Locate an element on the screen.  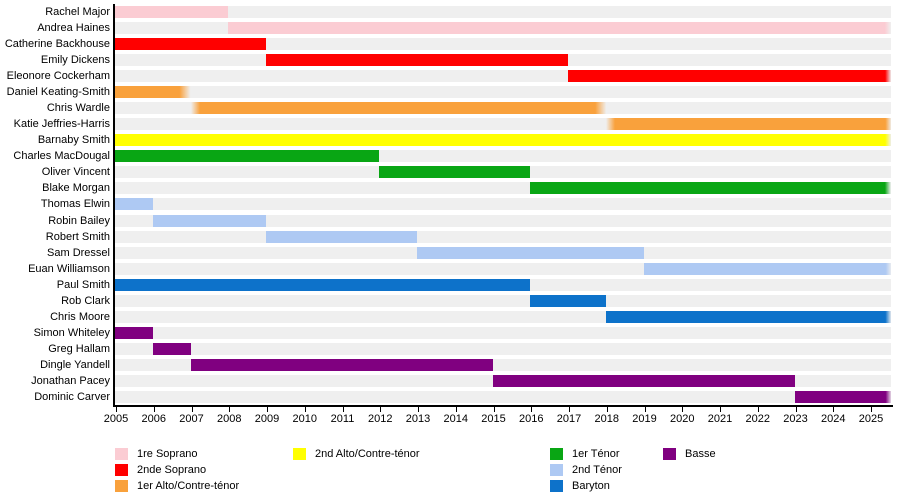
member-name: Rachel Major is located at coordinates (77, 12).